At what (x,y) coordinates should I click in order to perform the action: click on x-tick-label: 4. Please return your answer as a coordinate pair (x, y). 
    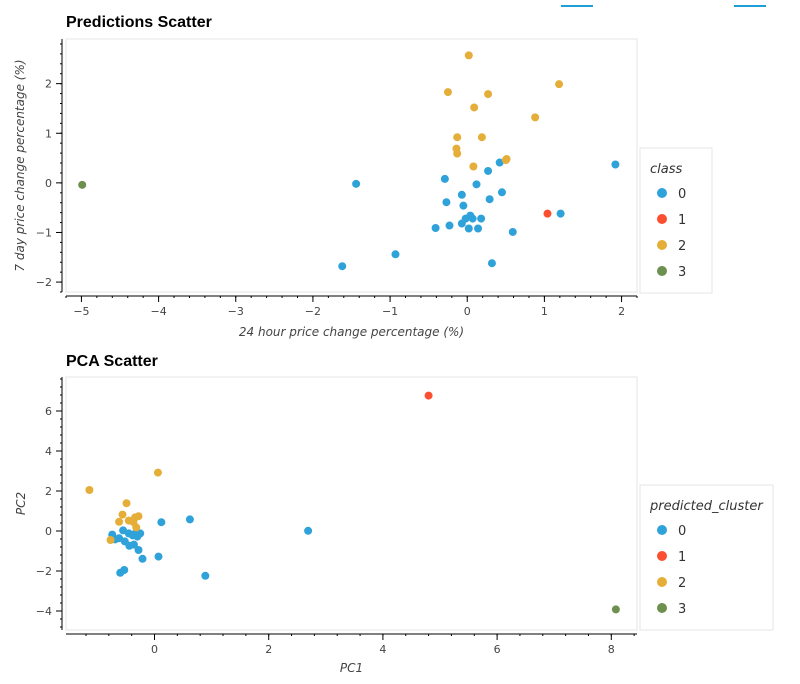
    Looking at the image, I should click on (382, 649).